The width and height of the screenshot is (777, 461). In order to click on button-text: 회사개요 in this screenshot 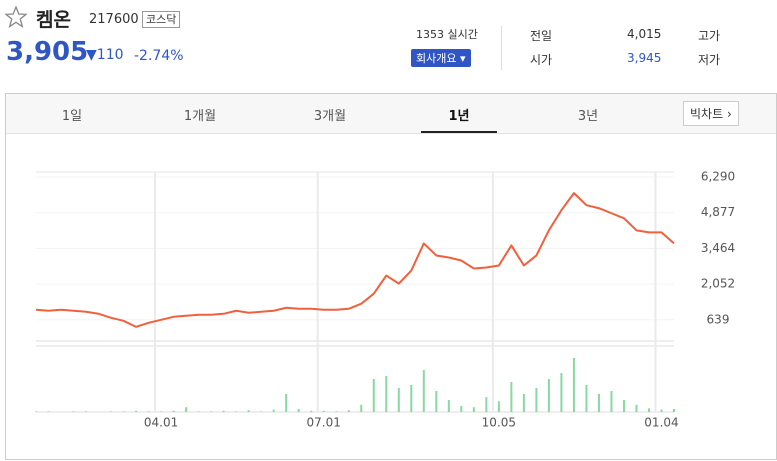, I will do `click(436, 58)`.